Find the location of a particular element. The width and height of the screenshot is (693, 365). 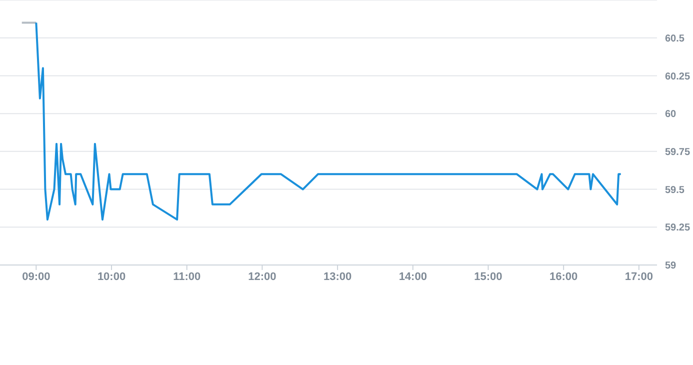

x-tick-label: 13:00 is located at coordinates (337, 276).